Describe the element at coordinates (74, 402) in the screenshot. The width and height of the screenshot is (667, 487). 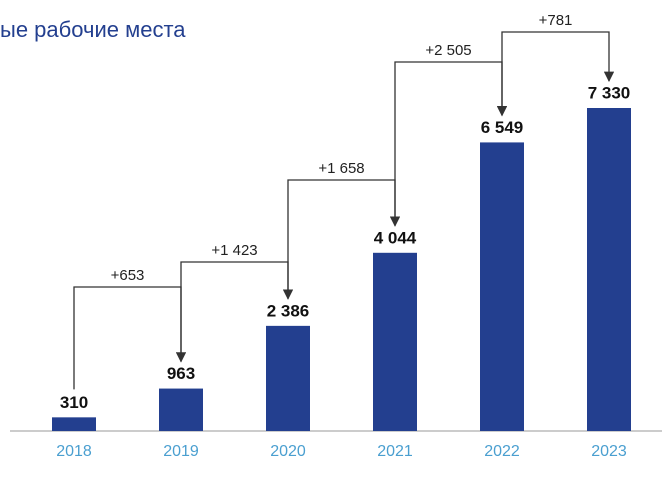
I see `value-label: 310` at that location.